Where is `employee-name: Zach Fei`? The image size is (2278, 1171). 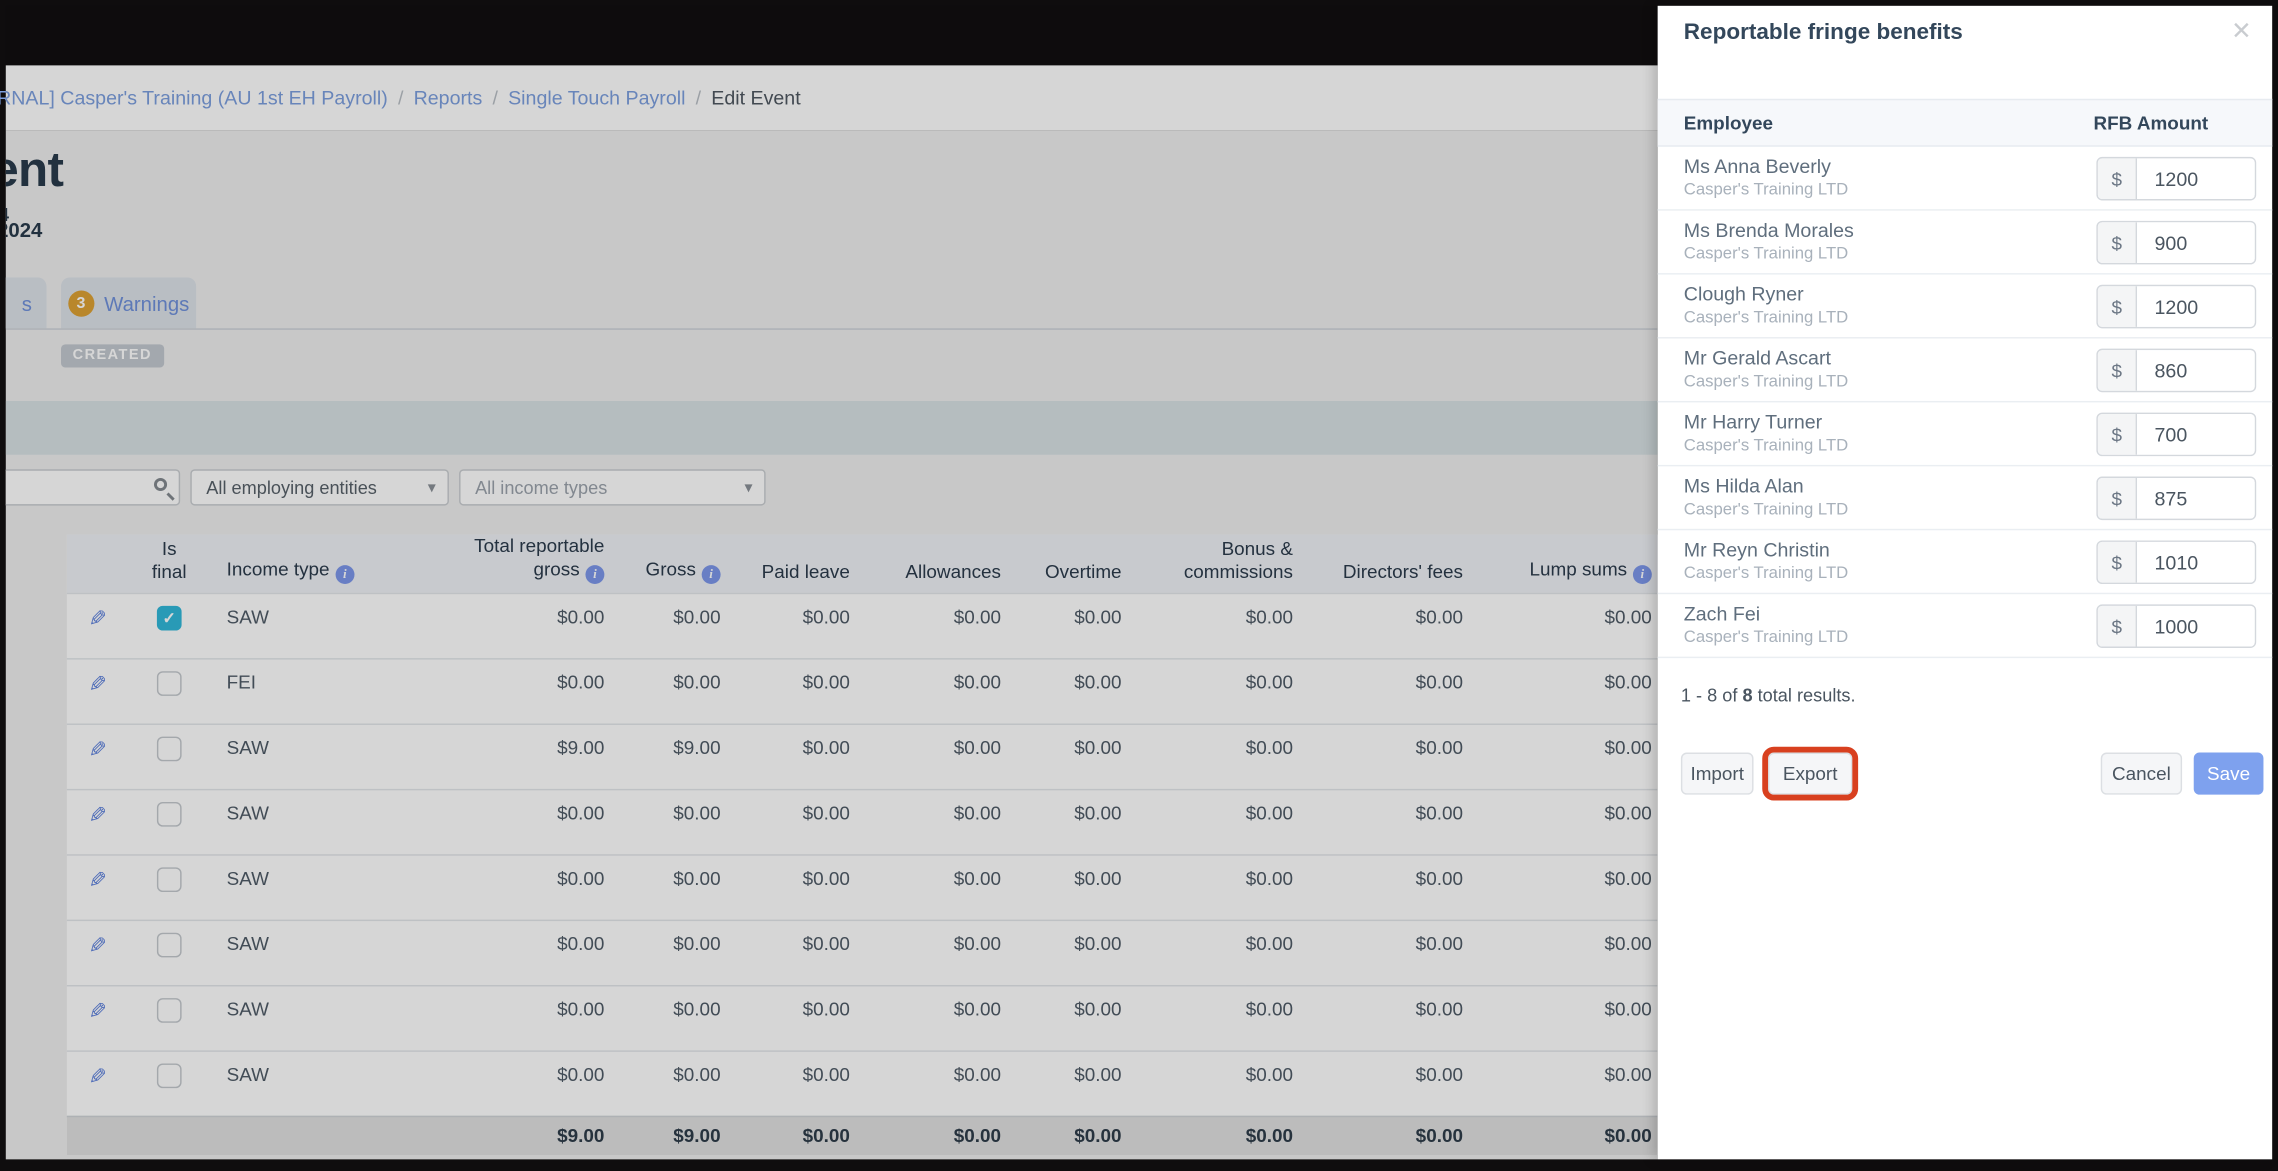
employee-name: Zach Fei is located at coordinates (1722, 613).